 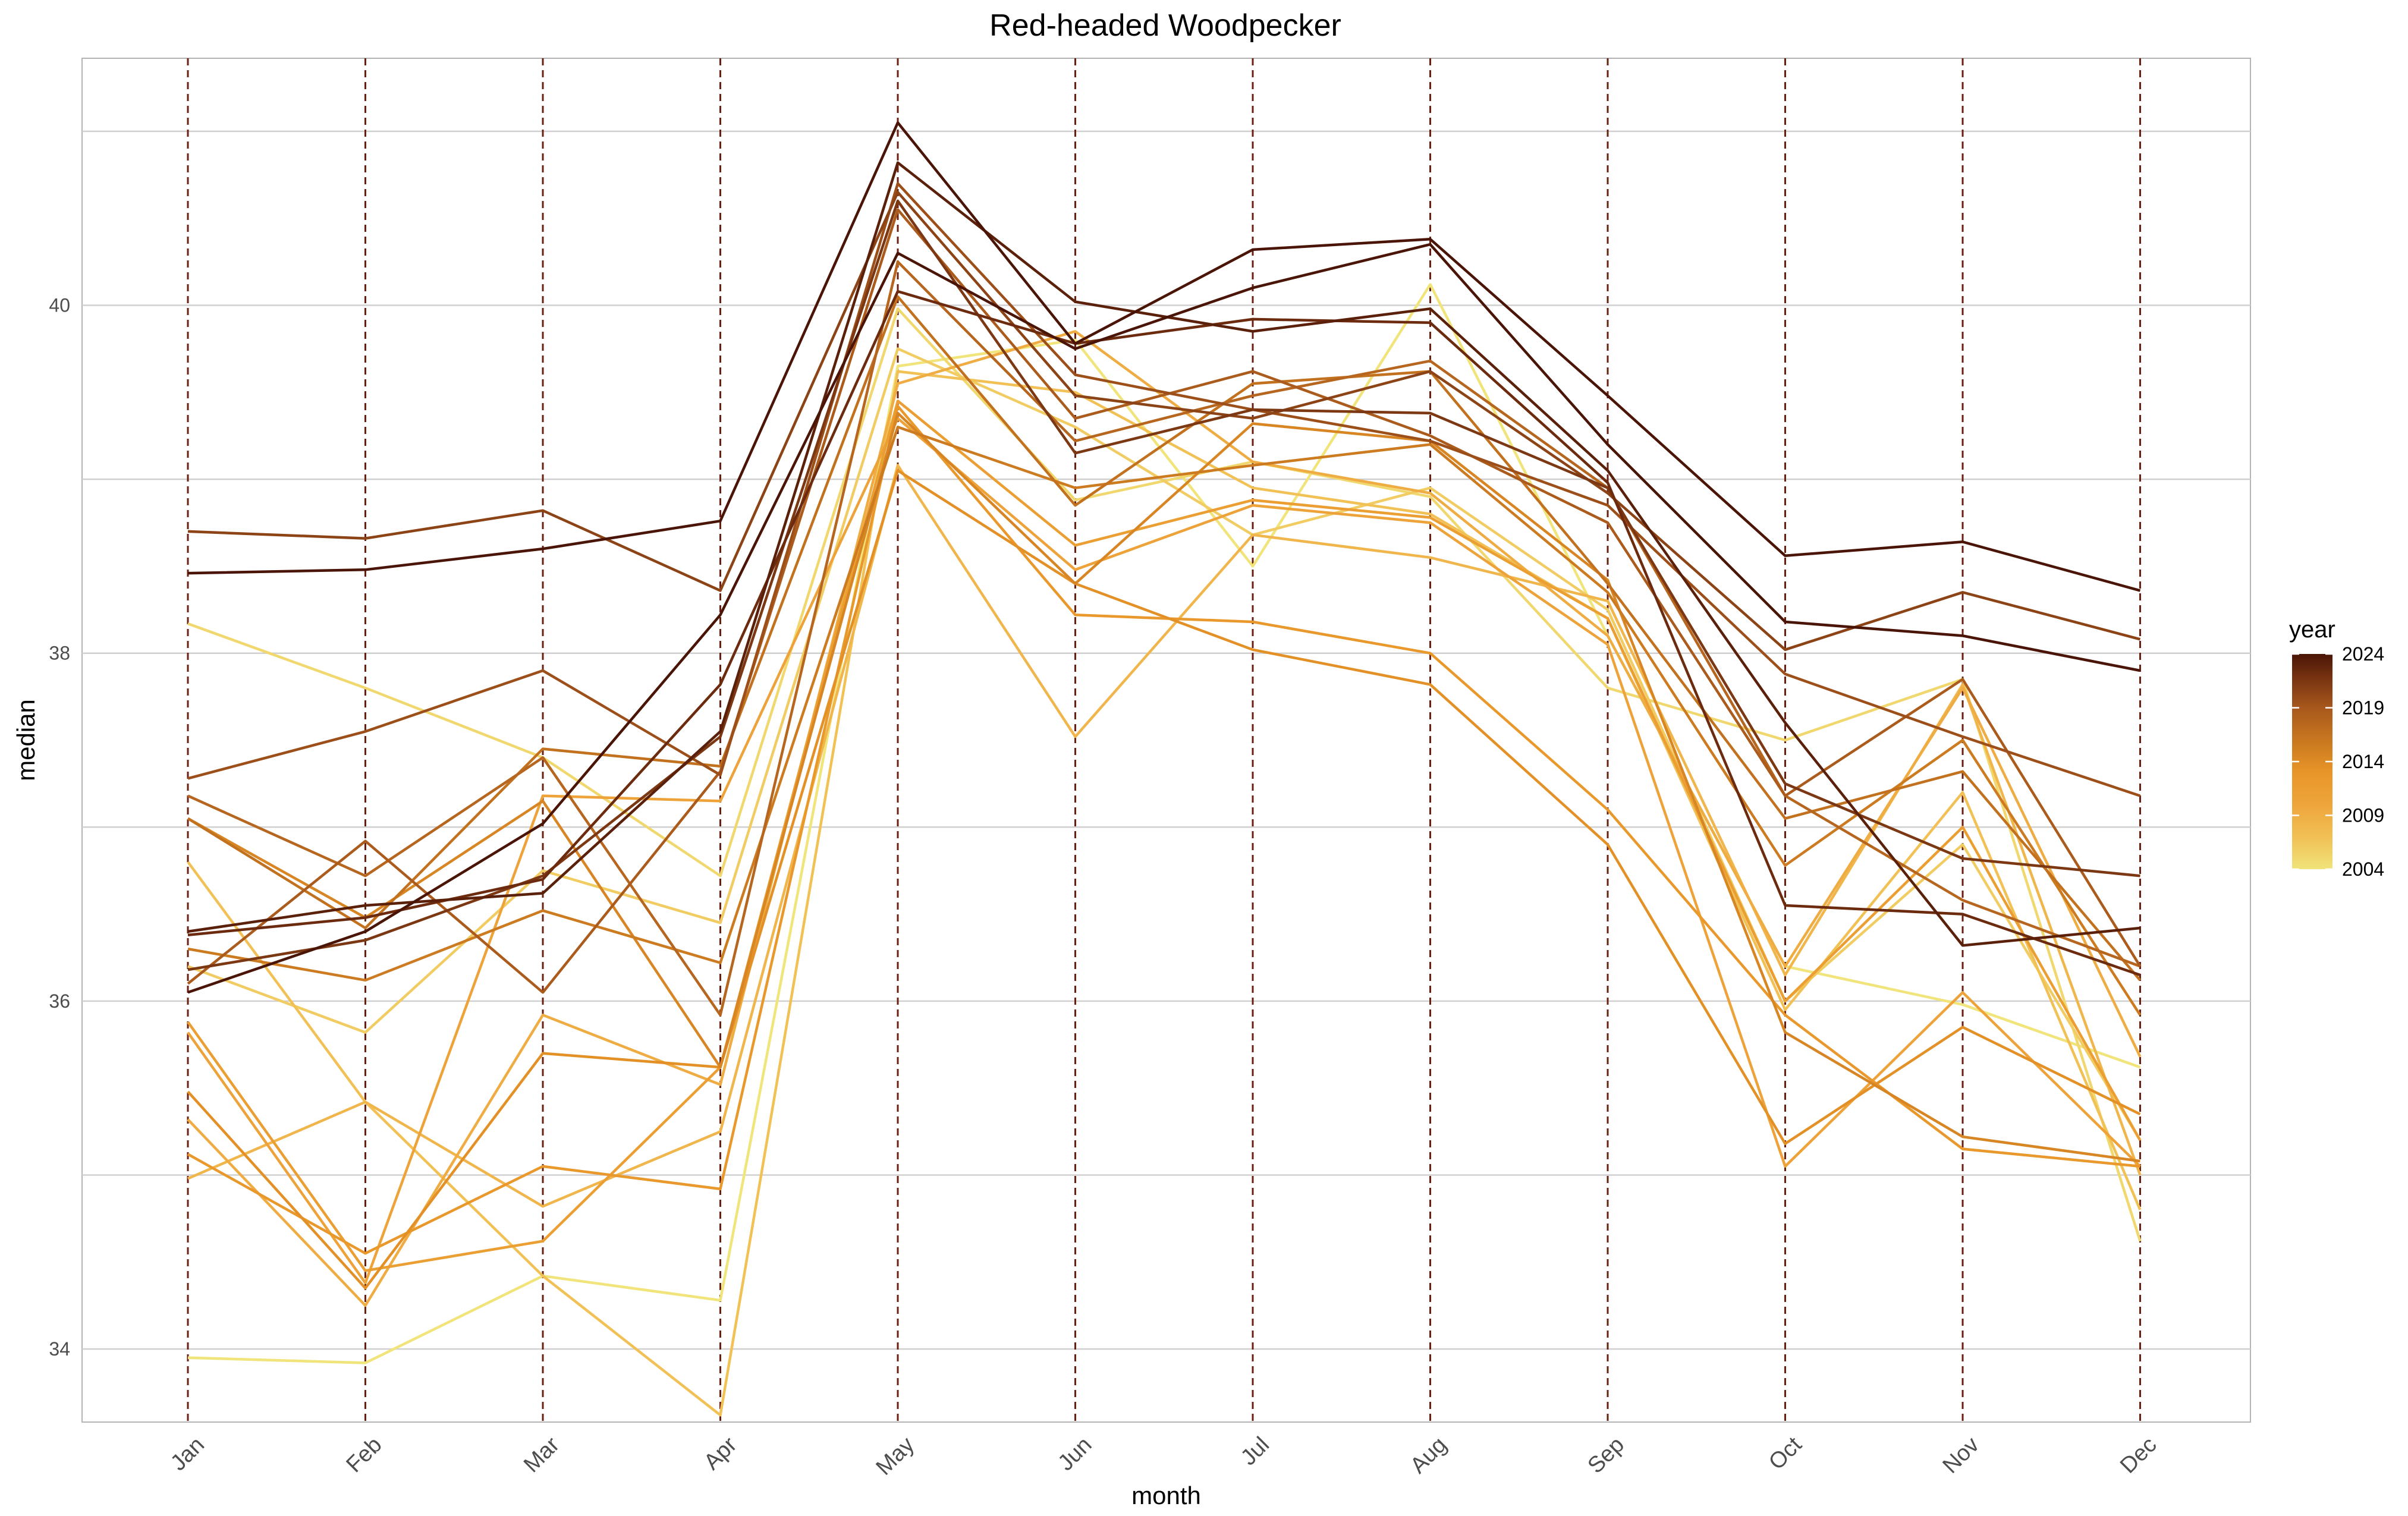 I want to click on x-tick-label: Jan, so click(x=187, y=1454).